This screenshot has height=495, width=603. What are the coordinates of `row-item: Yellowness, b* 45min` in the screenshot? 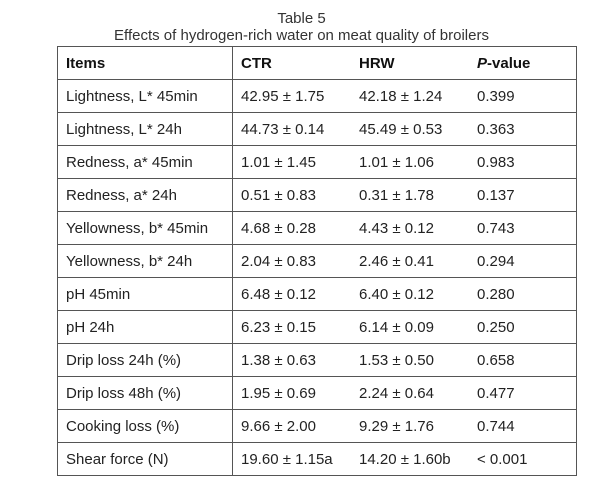 It's located at (145, 228).